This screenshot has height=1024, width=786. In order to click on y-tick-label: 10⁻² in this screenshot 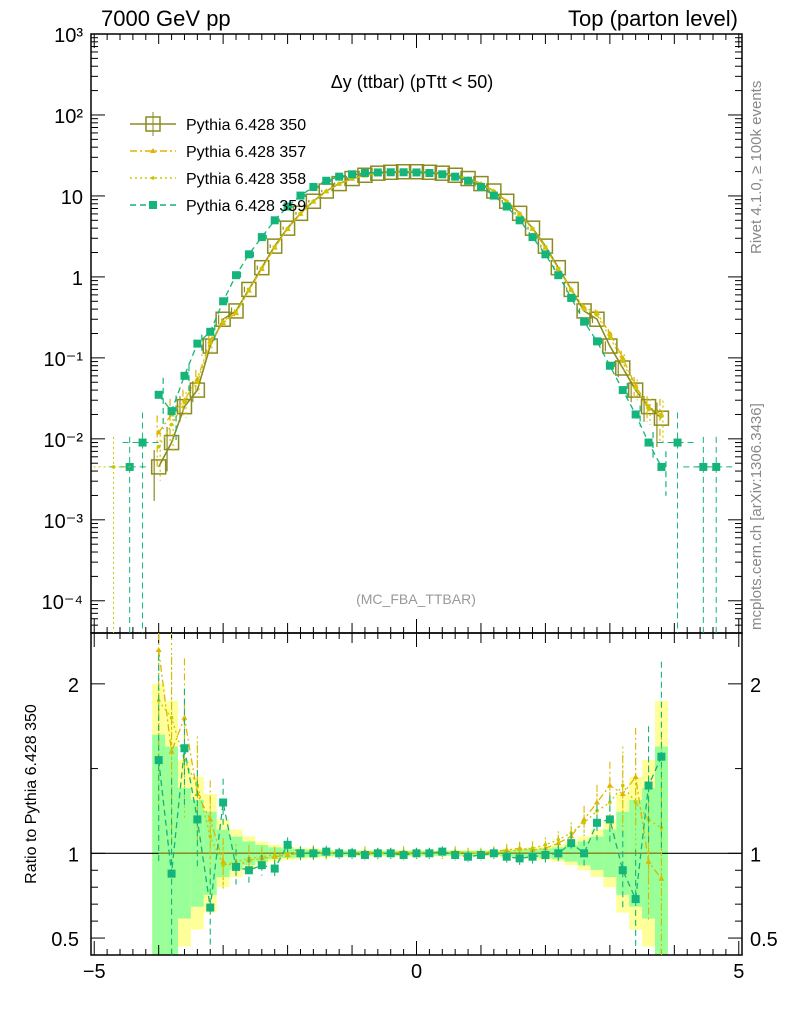, I will do `click(64, 441)`.